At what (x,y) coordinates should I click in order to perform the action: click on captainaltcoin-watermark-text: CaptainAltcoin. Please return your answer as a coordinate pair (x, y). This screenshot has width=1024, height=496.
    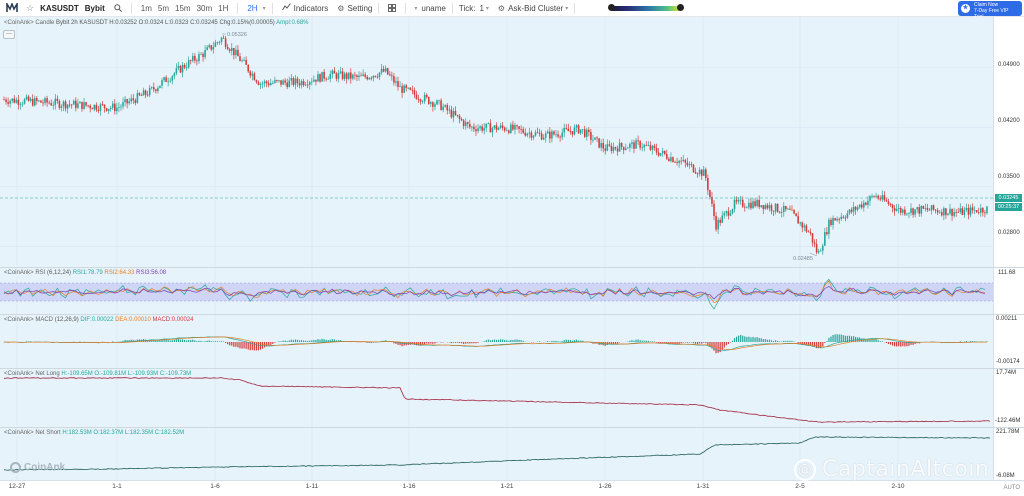
    Looking at the image, I should click on (906, 469).